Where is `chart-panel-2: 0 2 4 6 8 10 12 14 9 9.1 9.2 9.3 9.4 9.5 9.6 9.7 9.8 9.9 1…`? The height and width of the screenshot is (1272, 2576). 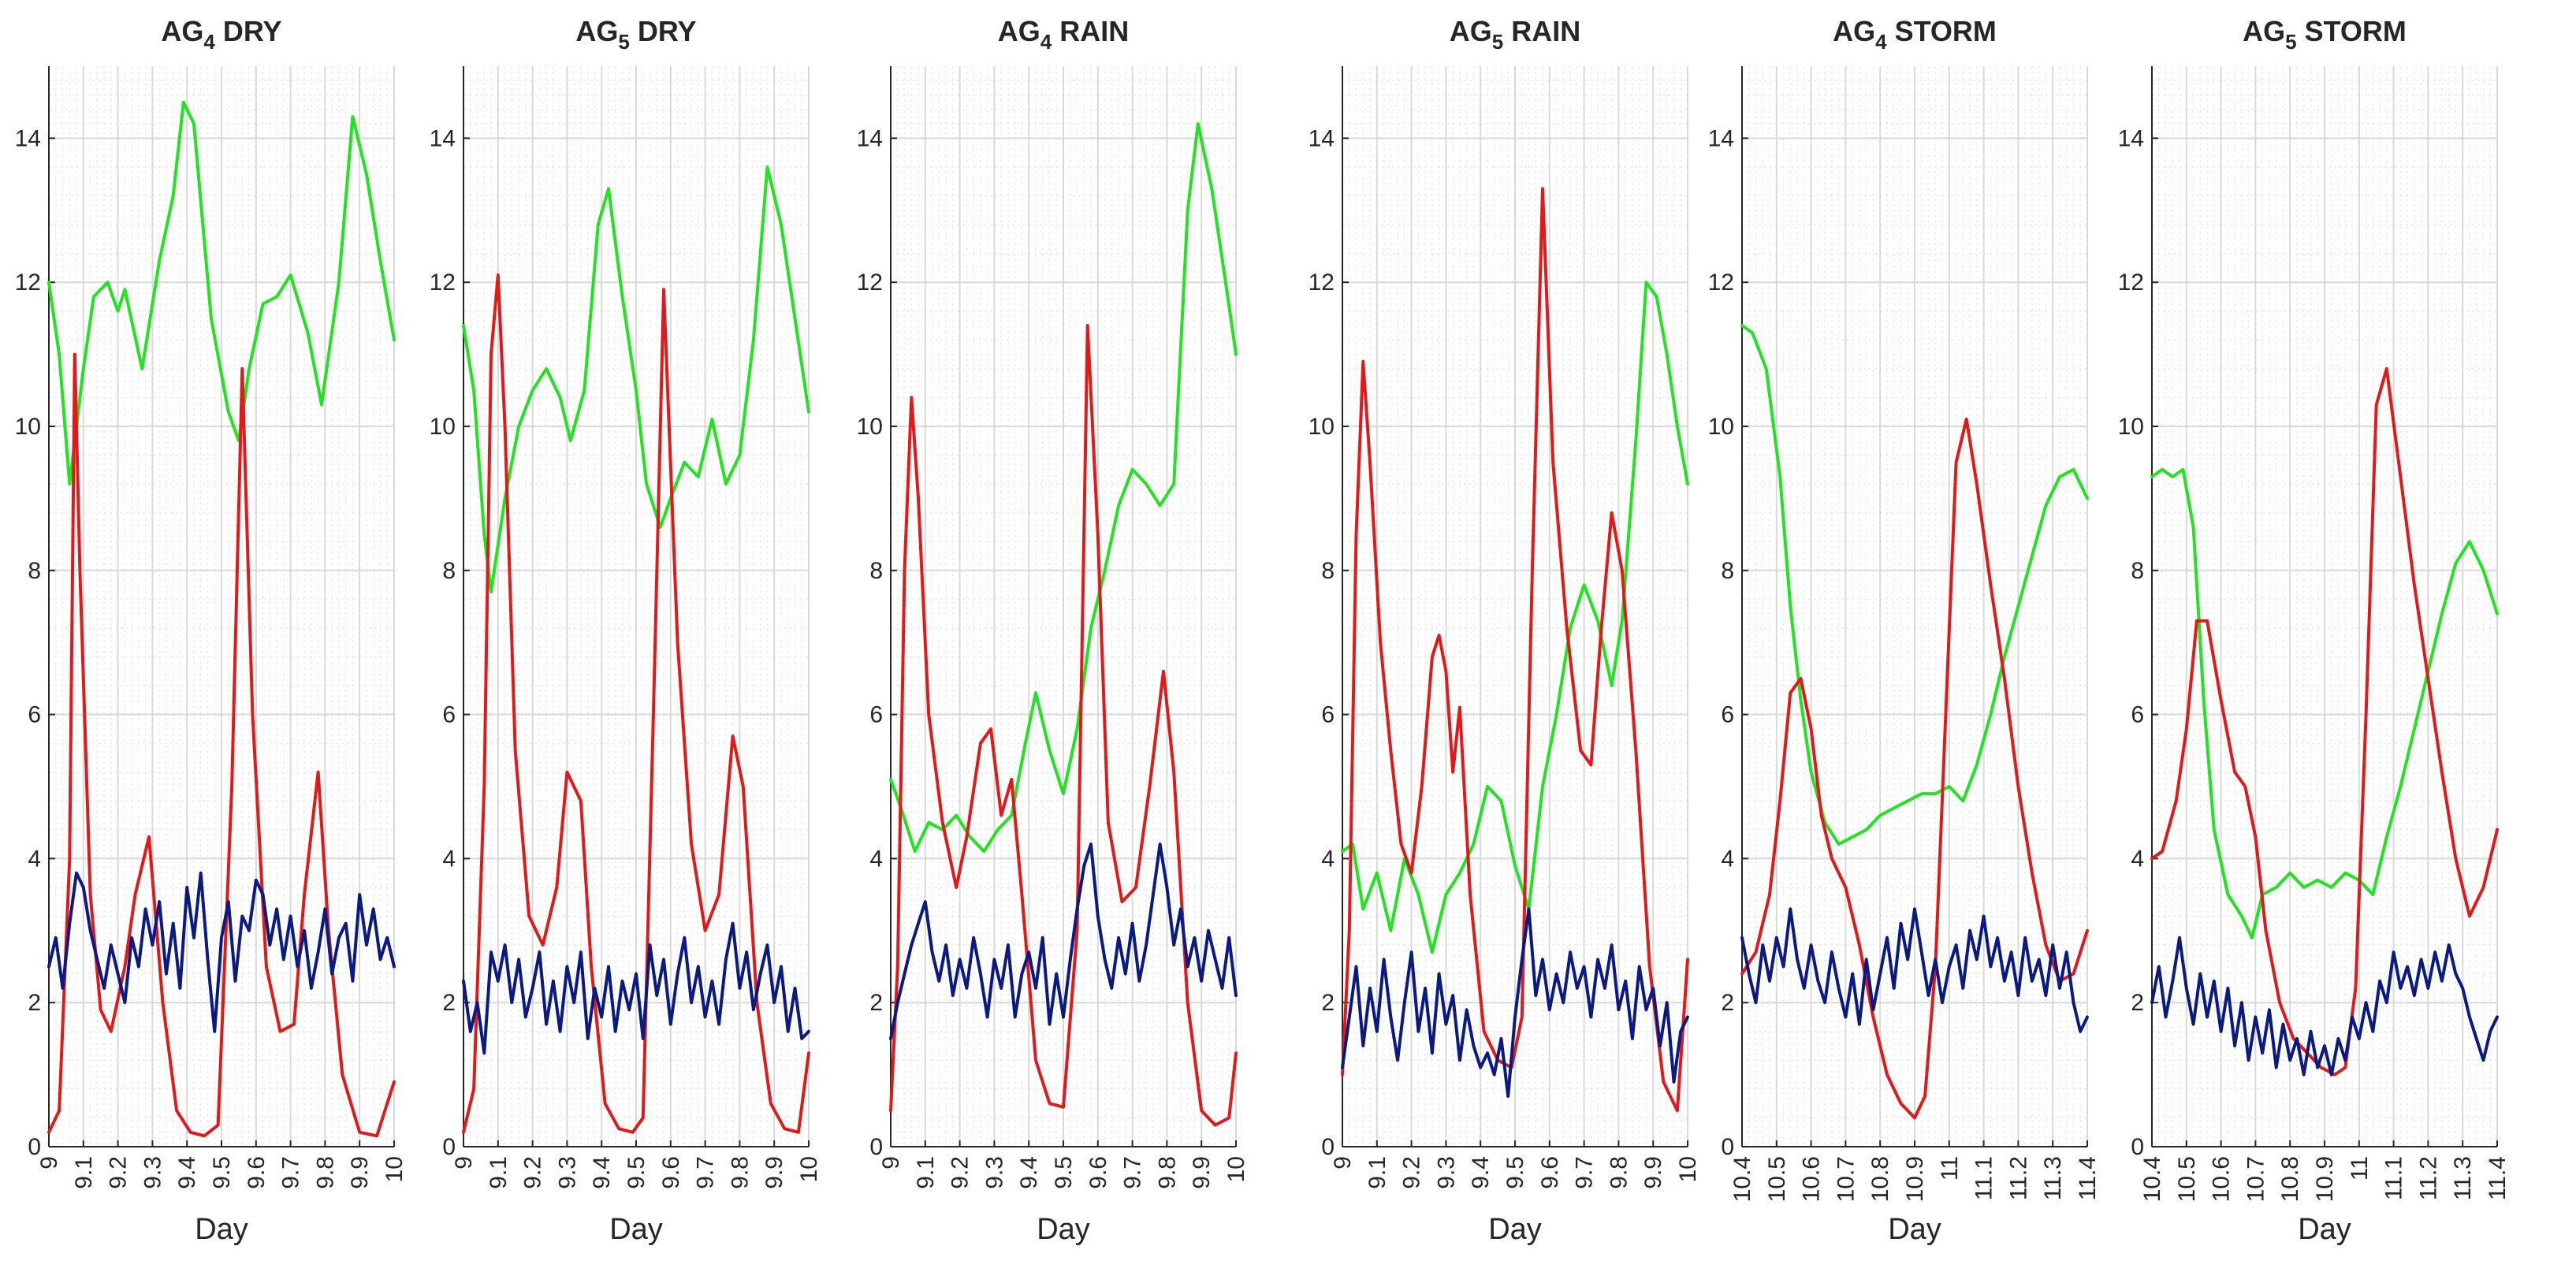
chart-panel-2: 0 2 4 6 8 10 12 14 9 9.1 9.2 9.3 9.4 9.5 9.6 9.7 9.8 9.9 1… is located at coordinates (626, 630).